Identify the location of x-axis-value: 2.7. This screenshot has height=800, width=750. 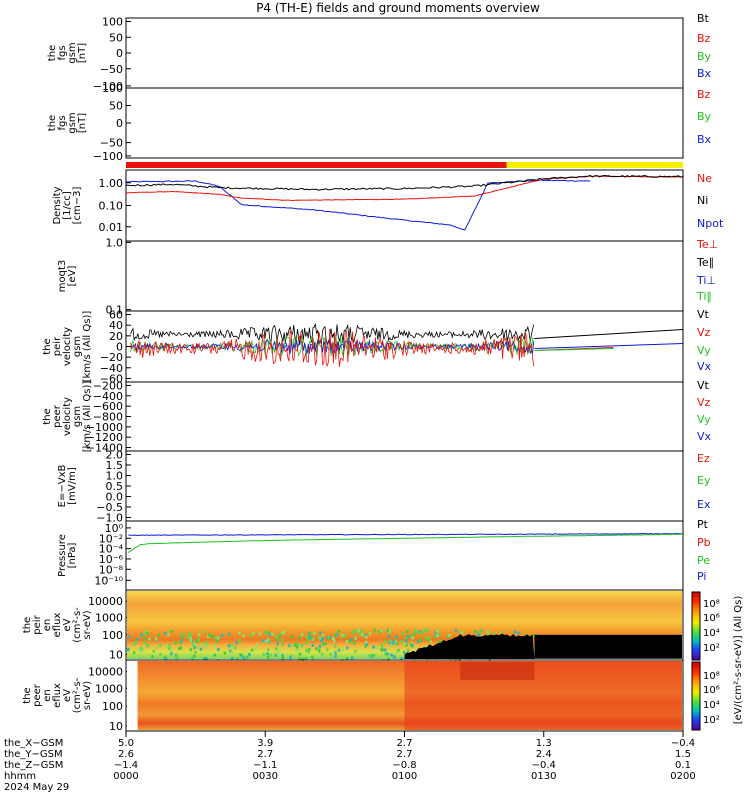
(405, 754).